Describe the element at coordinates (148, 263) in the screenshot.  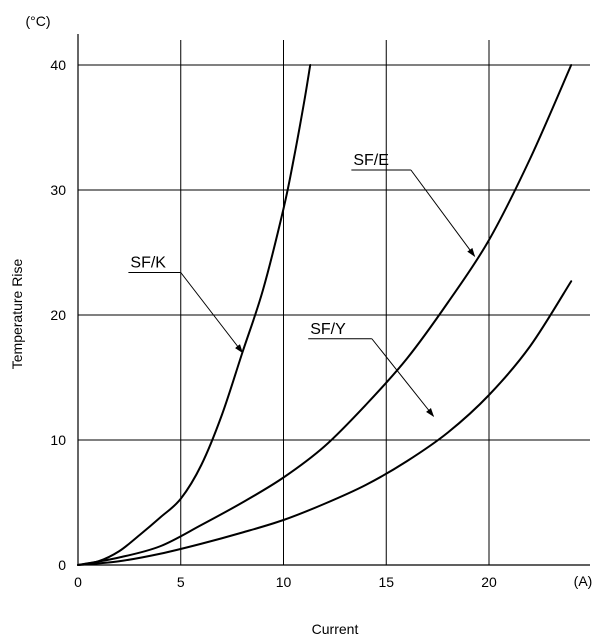
I see `series-label-sf-k: SF/K` at that location.